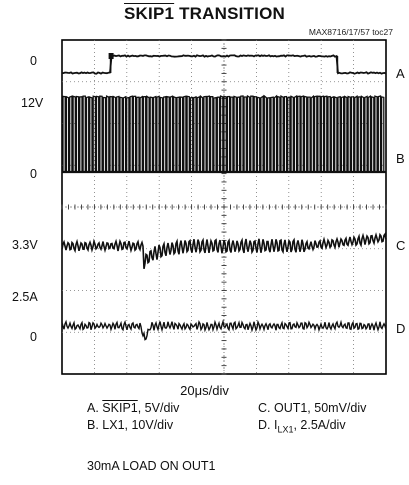 The image size is (409, 485). Describe the element at coordinates (350, 32) in the screenshot. I see `figure-reference: MAX8716/17/57 toc27` at that location.